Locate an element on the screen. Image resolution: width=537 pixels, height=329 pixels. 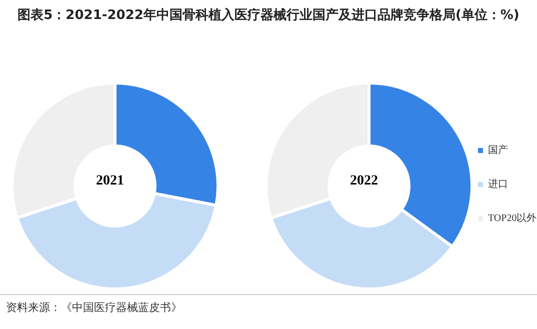
text: 2021 is located at coordinates (110, 181).